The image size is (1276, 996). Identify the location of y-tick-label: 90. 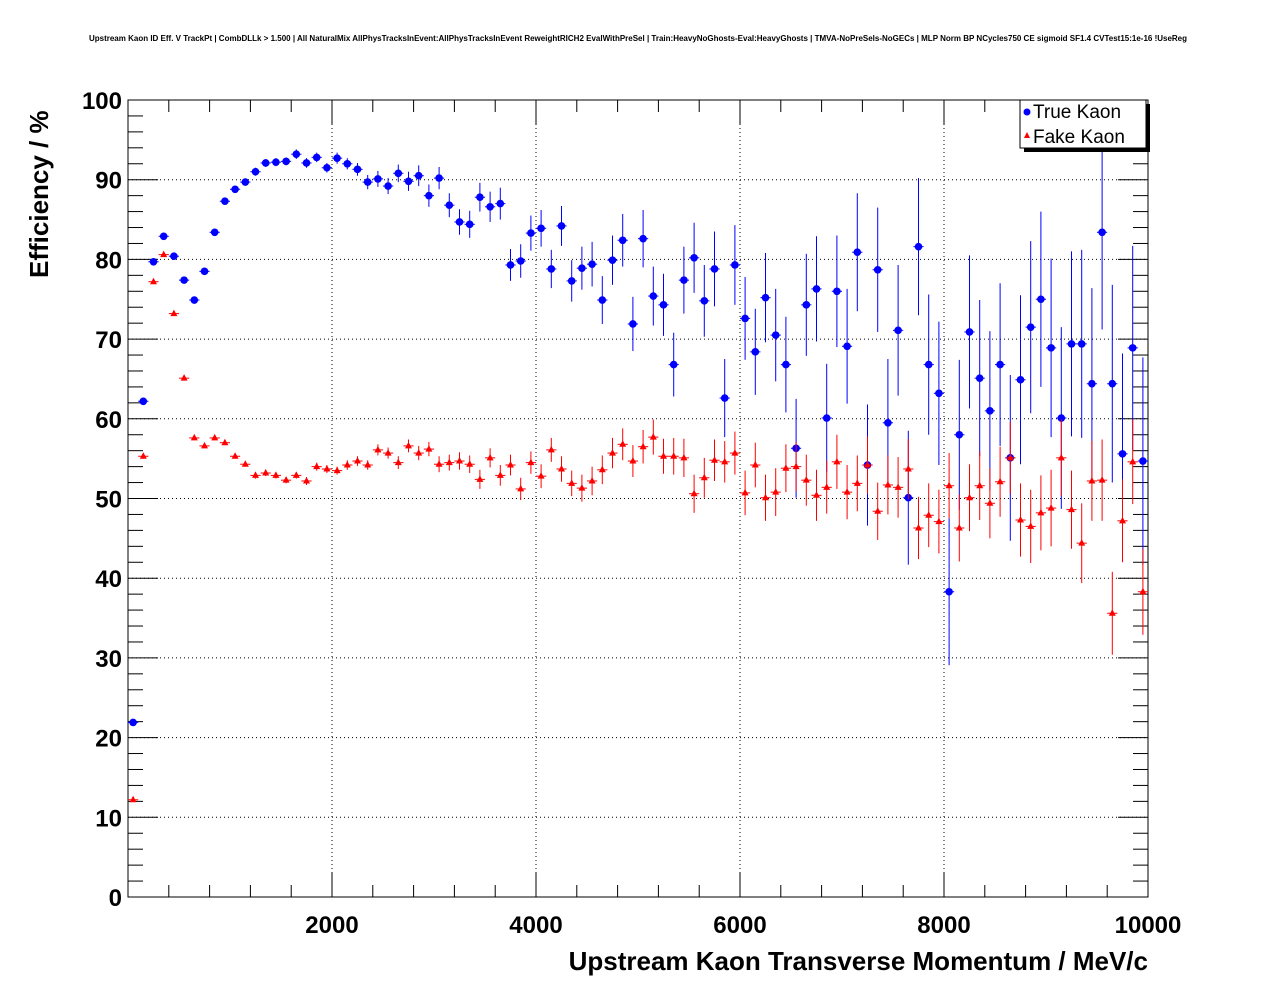
(108, 181).